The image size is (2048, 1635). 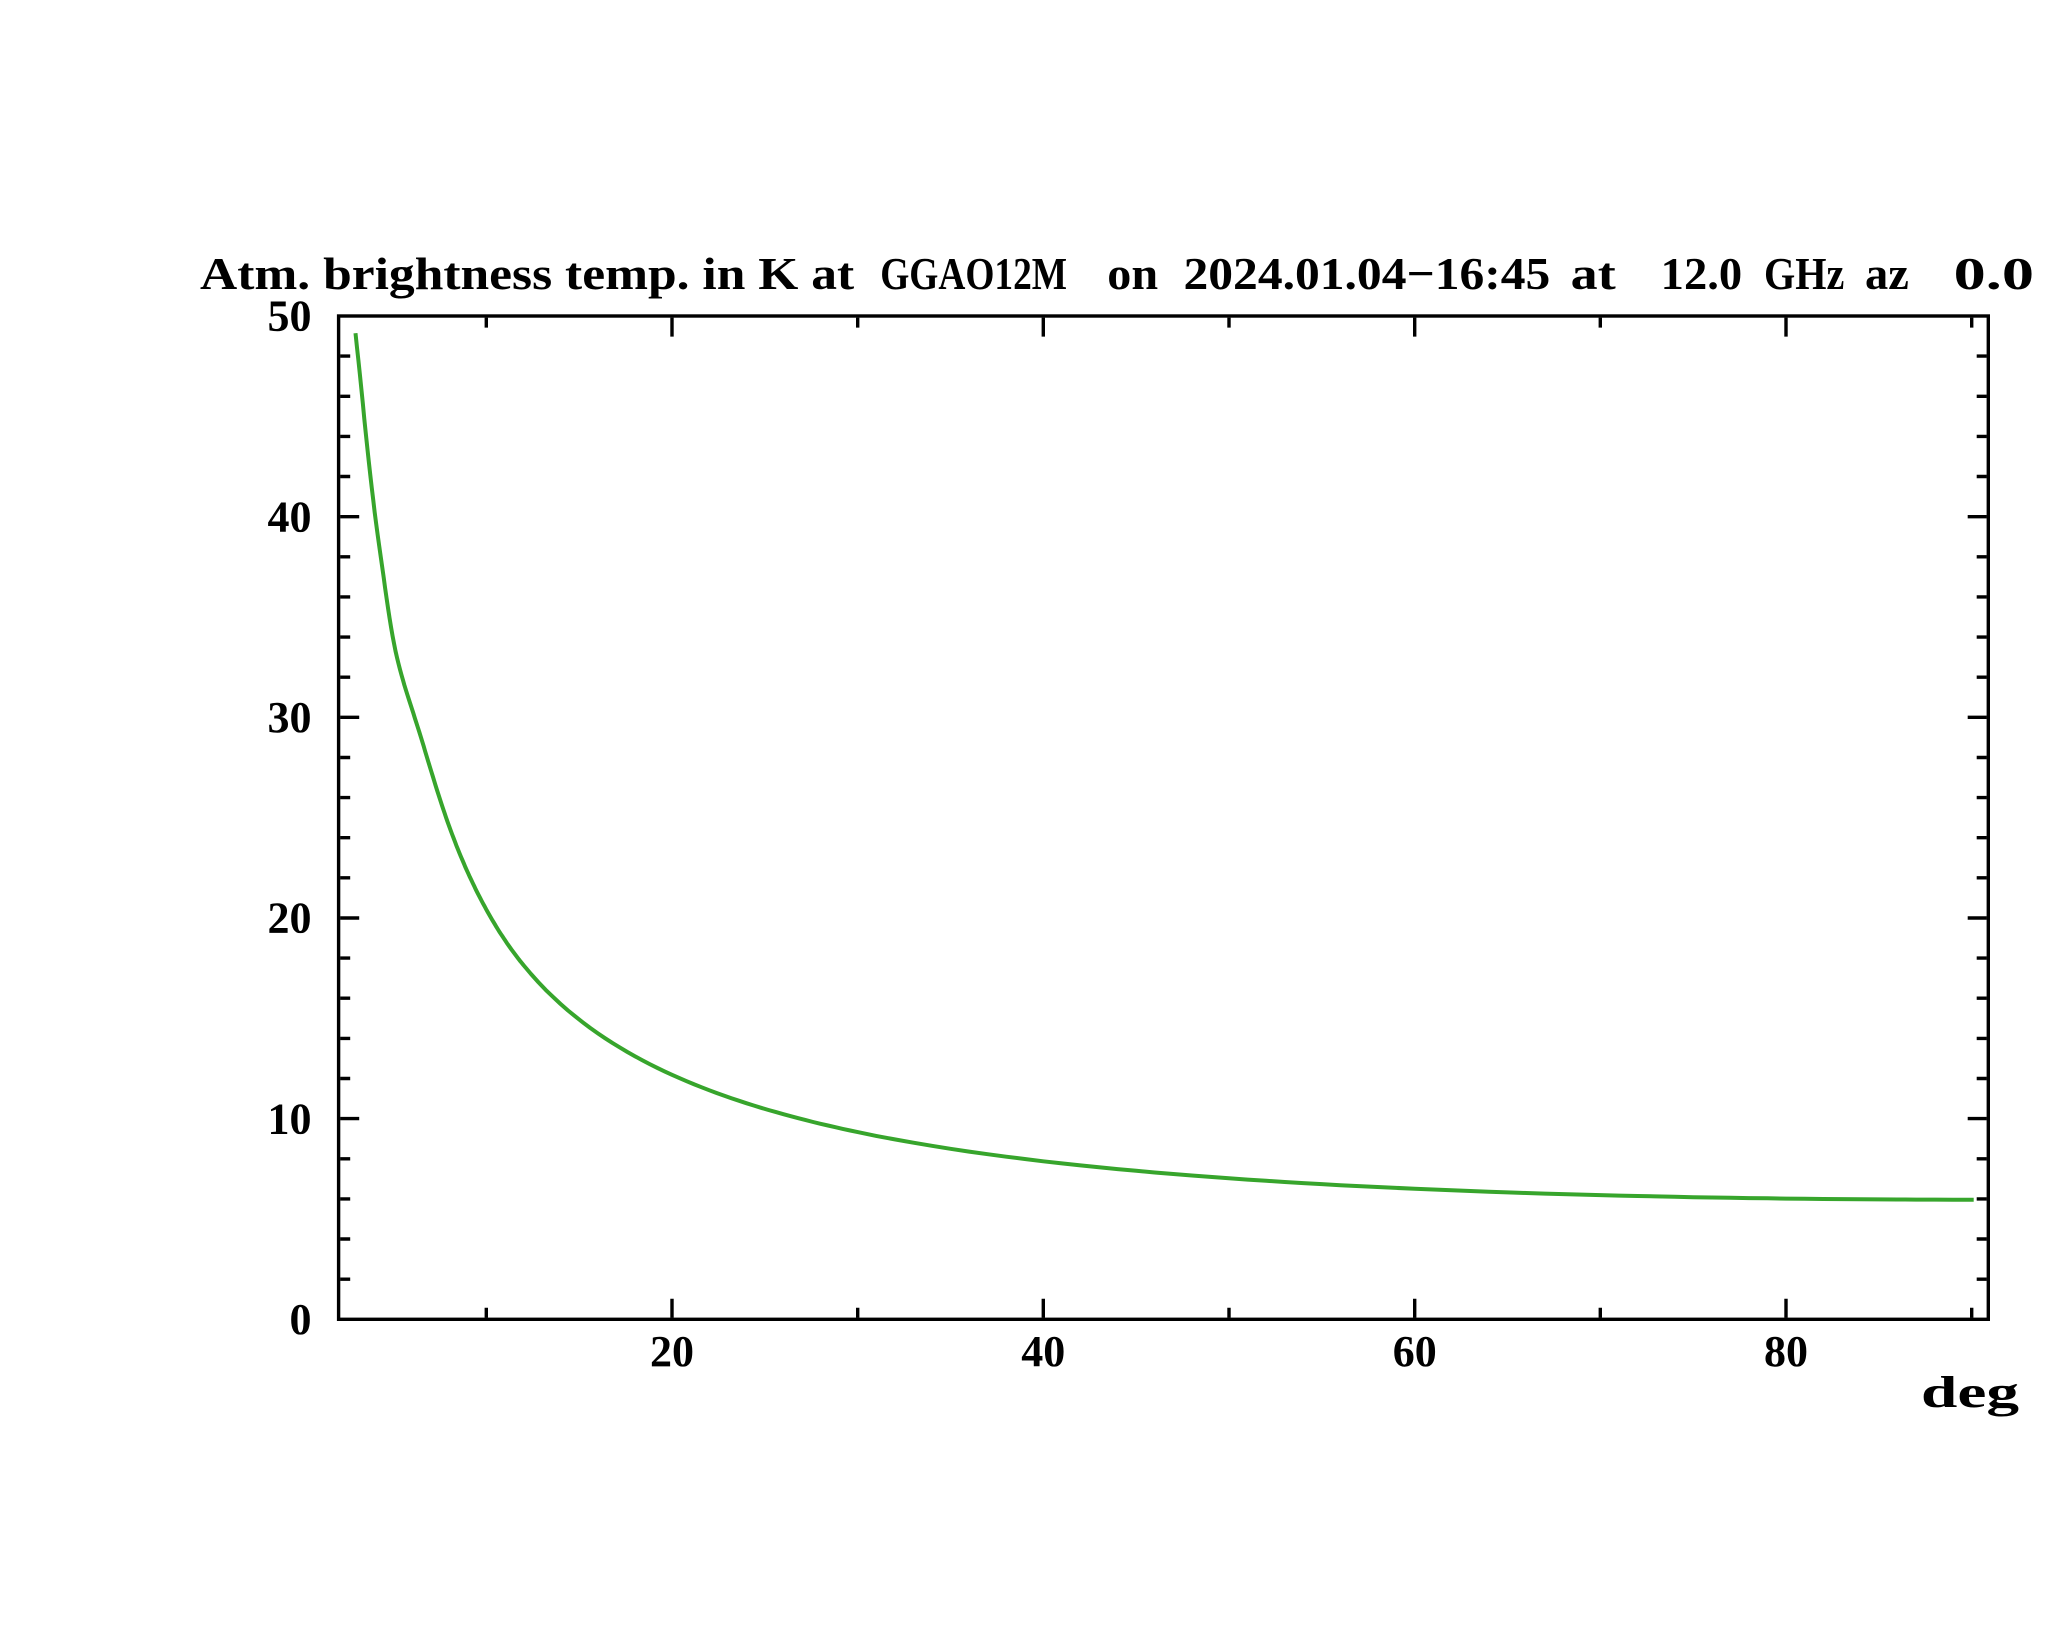 I want to click on svg-text: 12.0, so click(x=1701, y=273).